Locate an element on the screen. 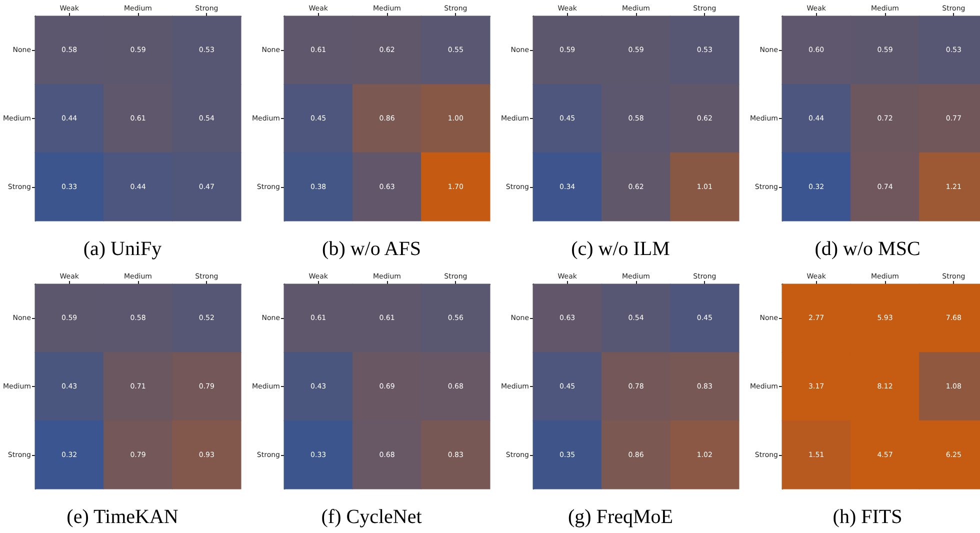  text: (d) w/o MSC is located at coordinates (867, 249).